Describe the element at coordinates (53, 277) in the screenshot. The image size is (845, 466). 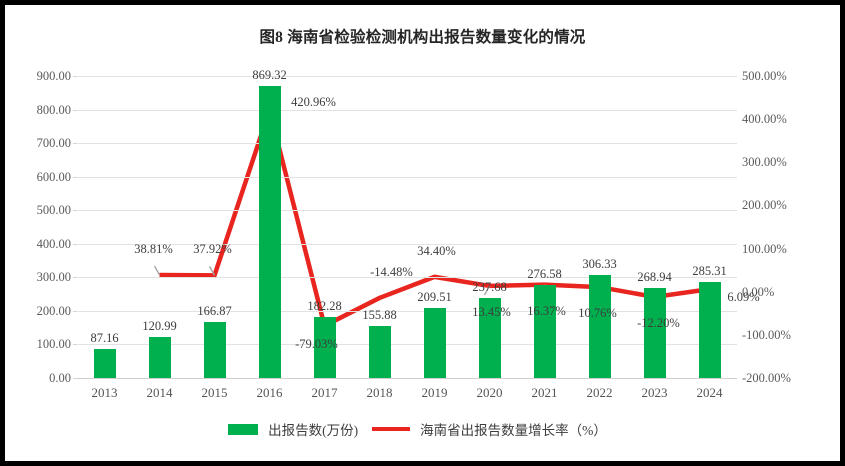
I see `left-axis-tick: 300.00` at that location.